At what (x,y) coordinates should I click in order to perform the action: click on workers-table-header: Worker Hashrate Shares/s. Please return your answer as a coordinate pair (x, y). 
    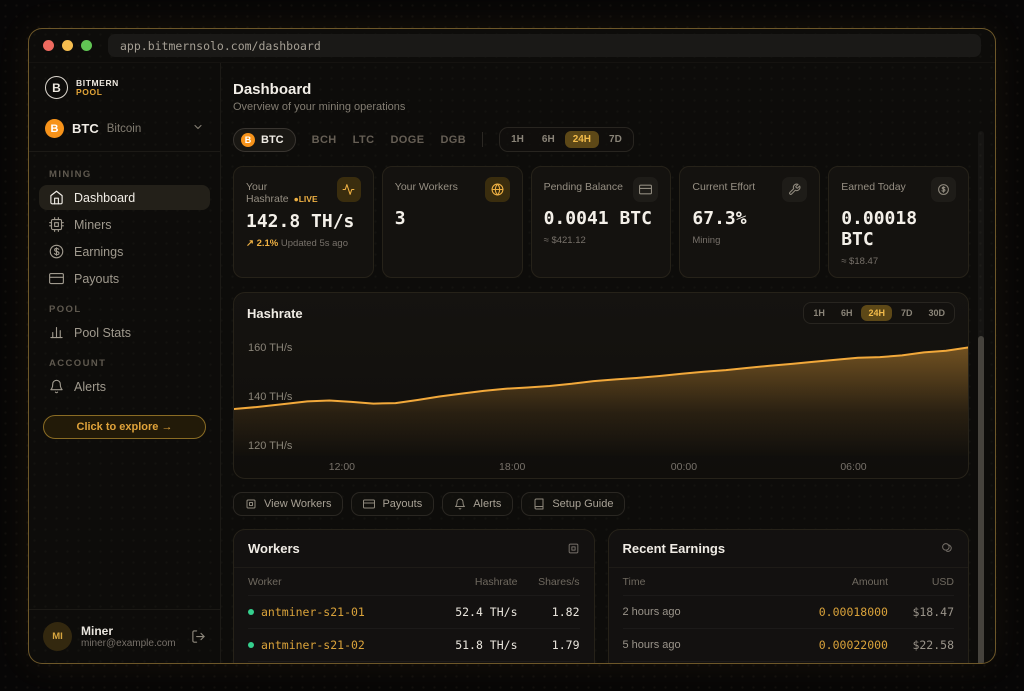
    Looking at the image, I should click on (414, 582).